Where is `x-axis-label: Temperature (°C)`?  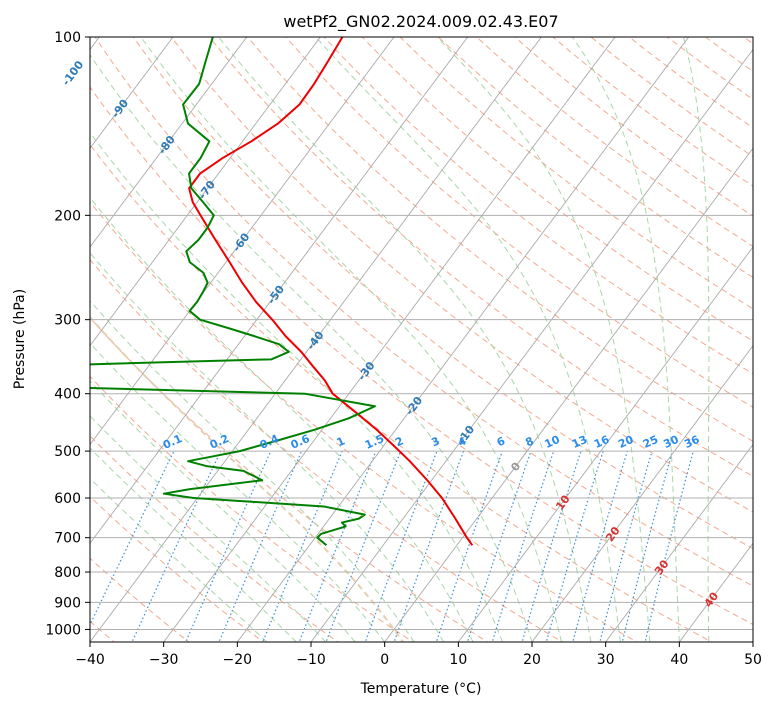
x-axis-label: Temperature (°C) is located at coordinates (421, 689).